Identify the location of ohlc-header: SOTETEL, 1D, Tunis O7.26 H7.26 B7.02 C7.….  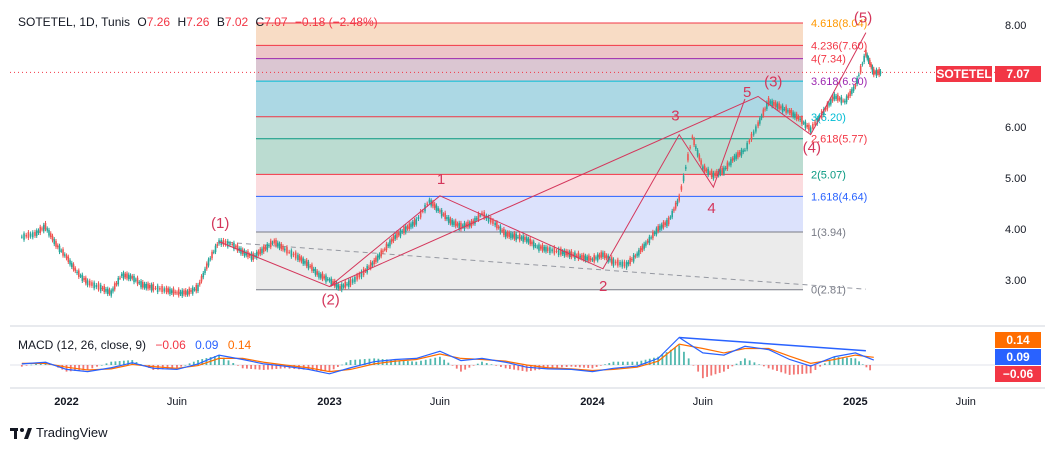
(198, 22).